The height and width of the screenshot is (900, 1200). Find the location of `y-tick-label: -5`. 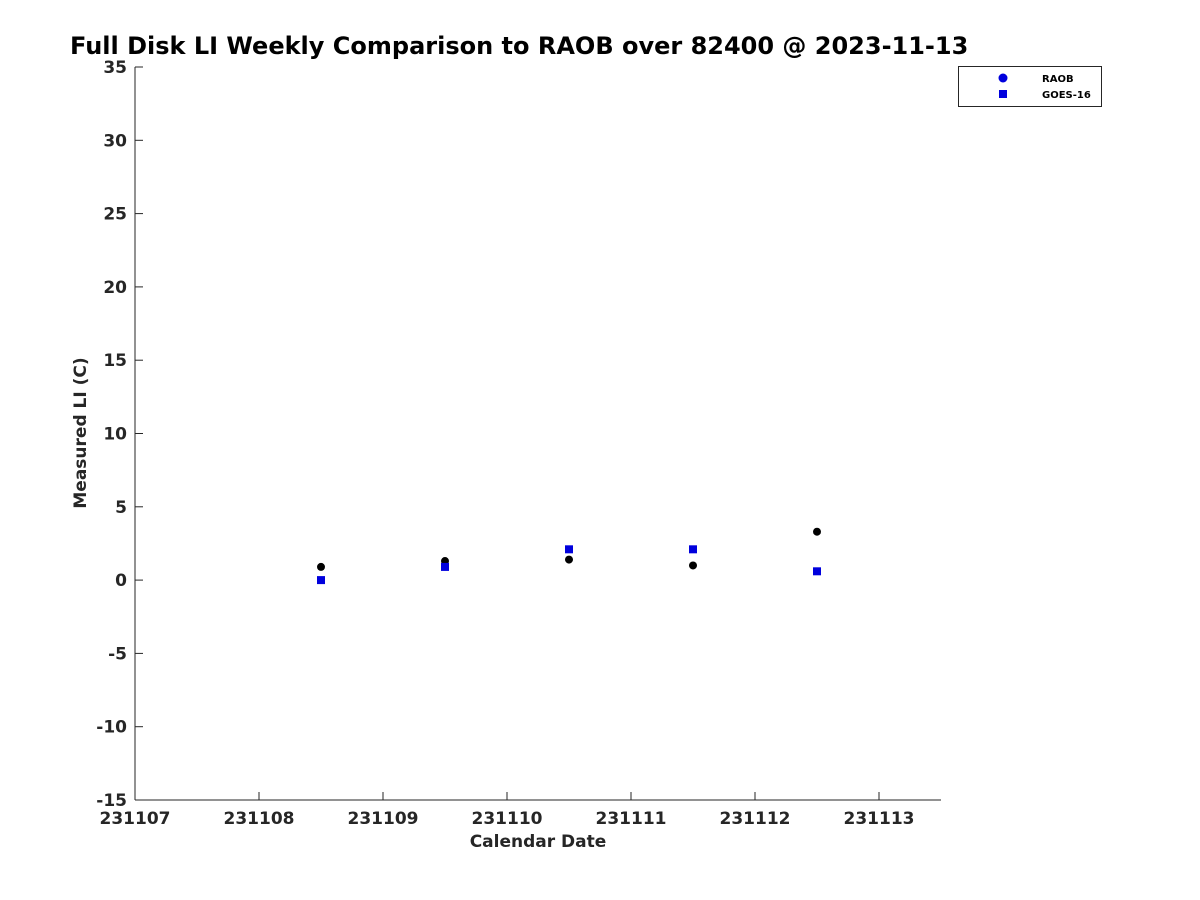

y-tick-label: -5 is located at coordinates (117, 654).